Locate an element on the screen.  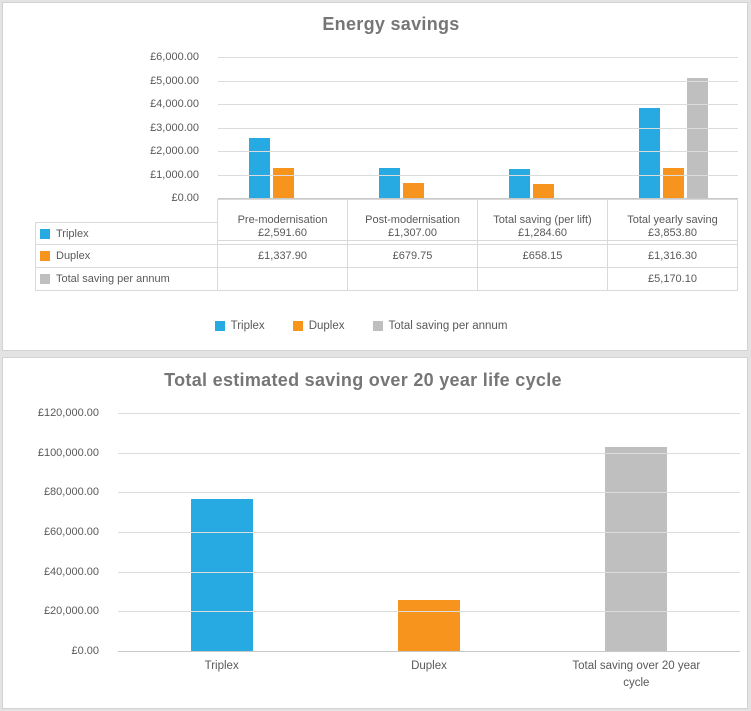
y-axis-tick-label: £80,000.00 is located at coordinates (71, 492).